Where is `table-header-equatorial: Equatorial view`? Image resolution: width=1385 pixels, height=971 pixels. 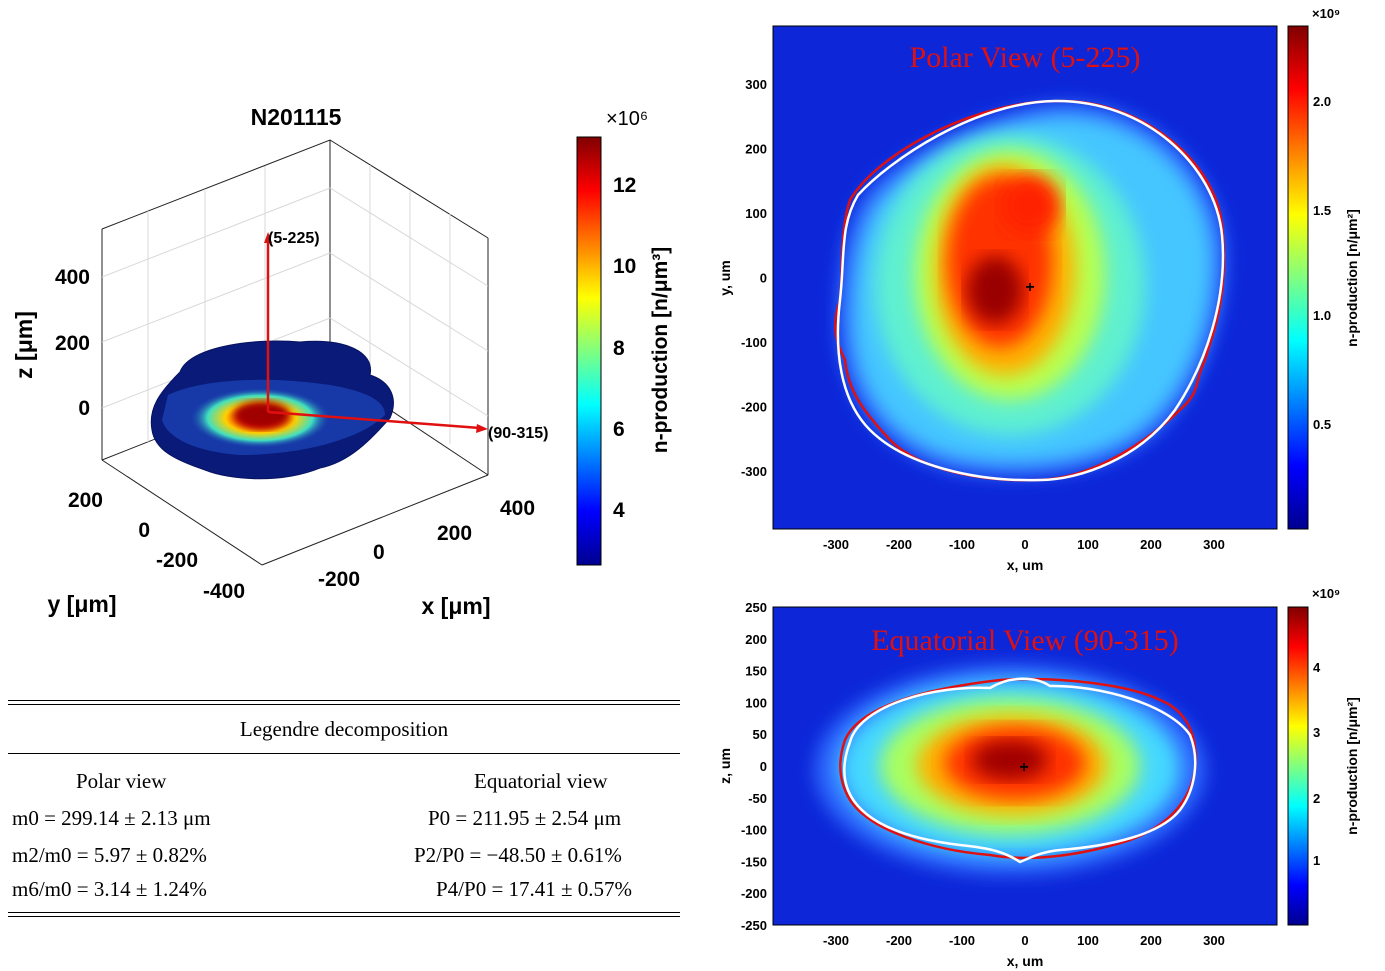 table-header-equatorial: Equatorial view is located at coordinates (541, 781).